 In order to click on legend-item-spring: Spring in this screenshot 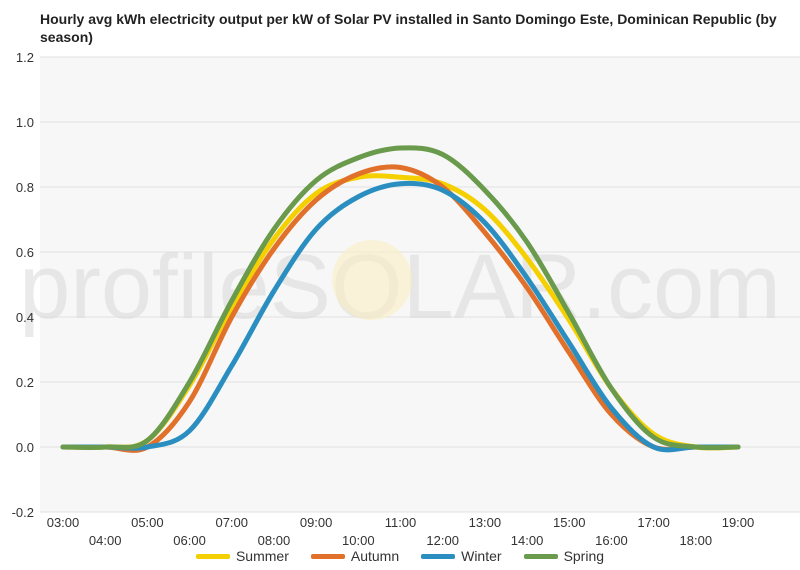, I will do `click(564, 556)`.